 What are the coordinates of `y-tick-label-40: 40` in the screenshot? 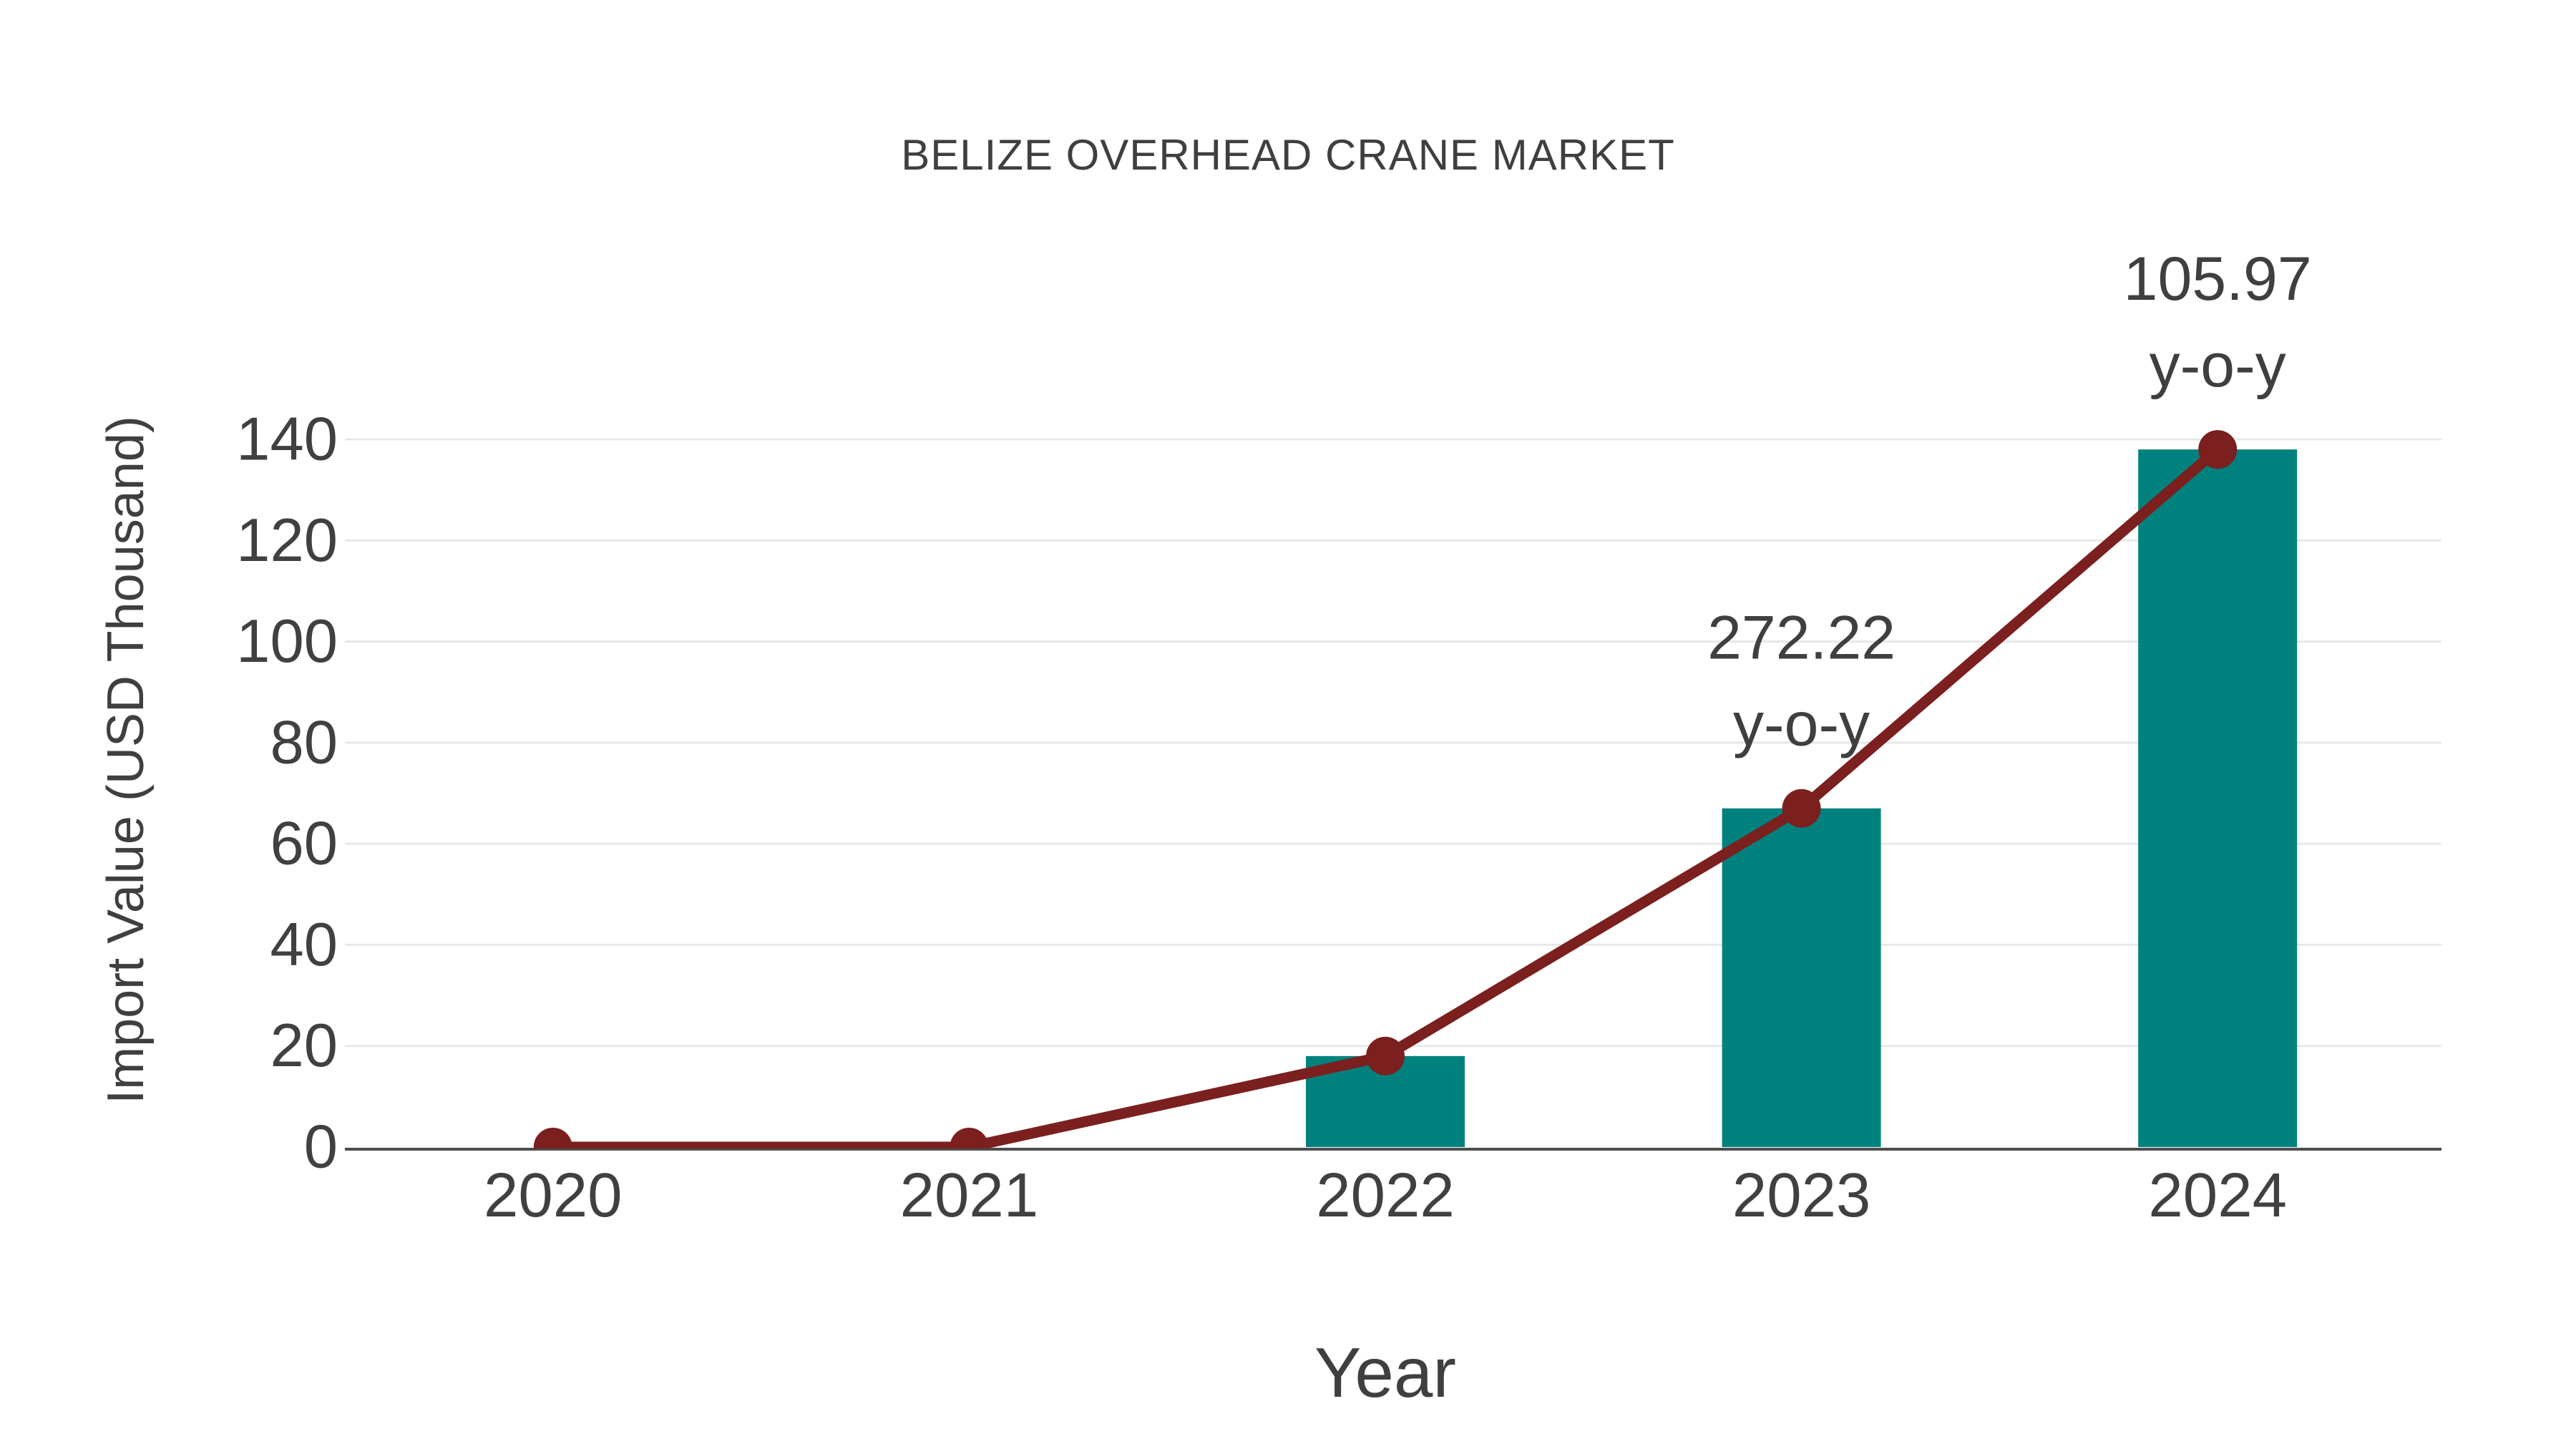 It's located at (304, 945).